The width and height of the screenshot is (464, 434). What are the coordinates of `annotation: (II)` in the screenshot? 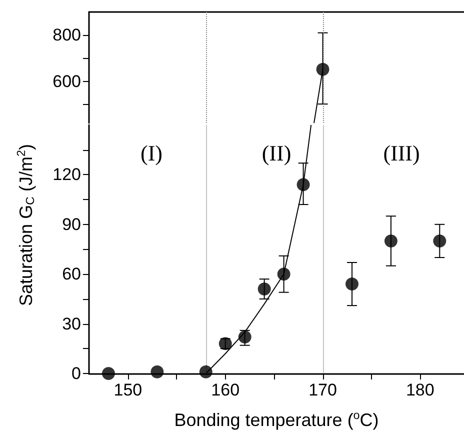 It's located at (277, 153).